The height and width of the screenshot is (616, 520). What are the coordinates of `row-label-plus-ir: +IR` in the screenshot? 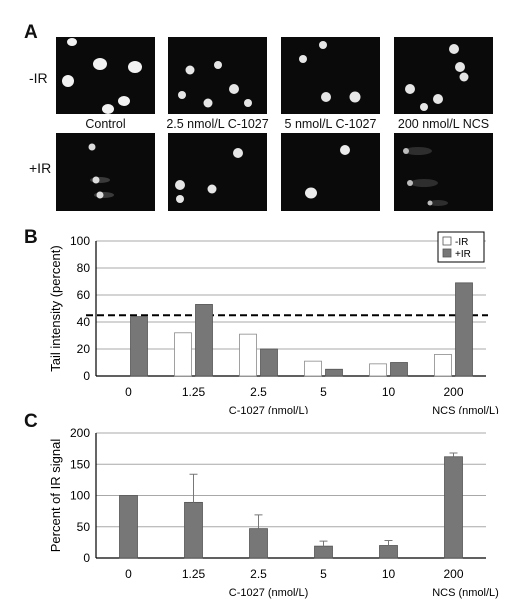 It's located at (40, 168).